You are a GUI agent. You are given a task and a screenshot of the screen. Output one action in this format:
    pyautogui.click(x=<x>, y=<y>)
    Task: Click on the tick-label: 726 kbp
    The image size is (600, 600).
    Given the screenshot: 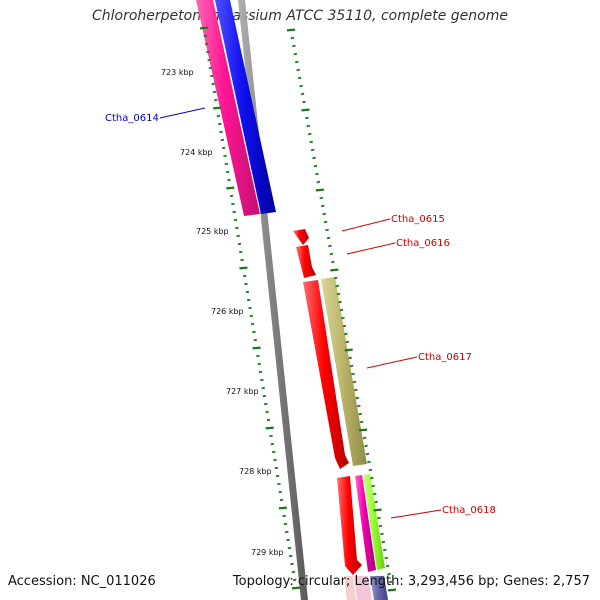 What is the action you would take?
    pyautogui.click(x=227, y=311)
    